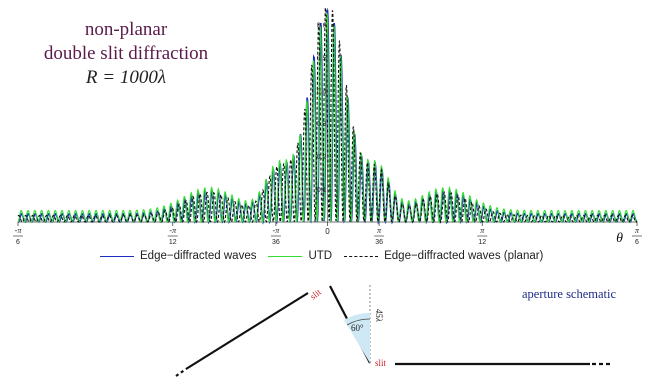 The height and width of the screenshot is (383, 647). Describe the element at coordinates (322, 124) in the screenshot. I see `y-tick-label: 0.3` at that location.